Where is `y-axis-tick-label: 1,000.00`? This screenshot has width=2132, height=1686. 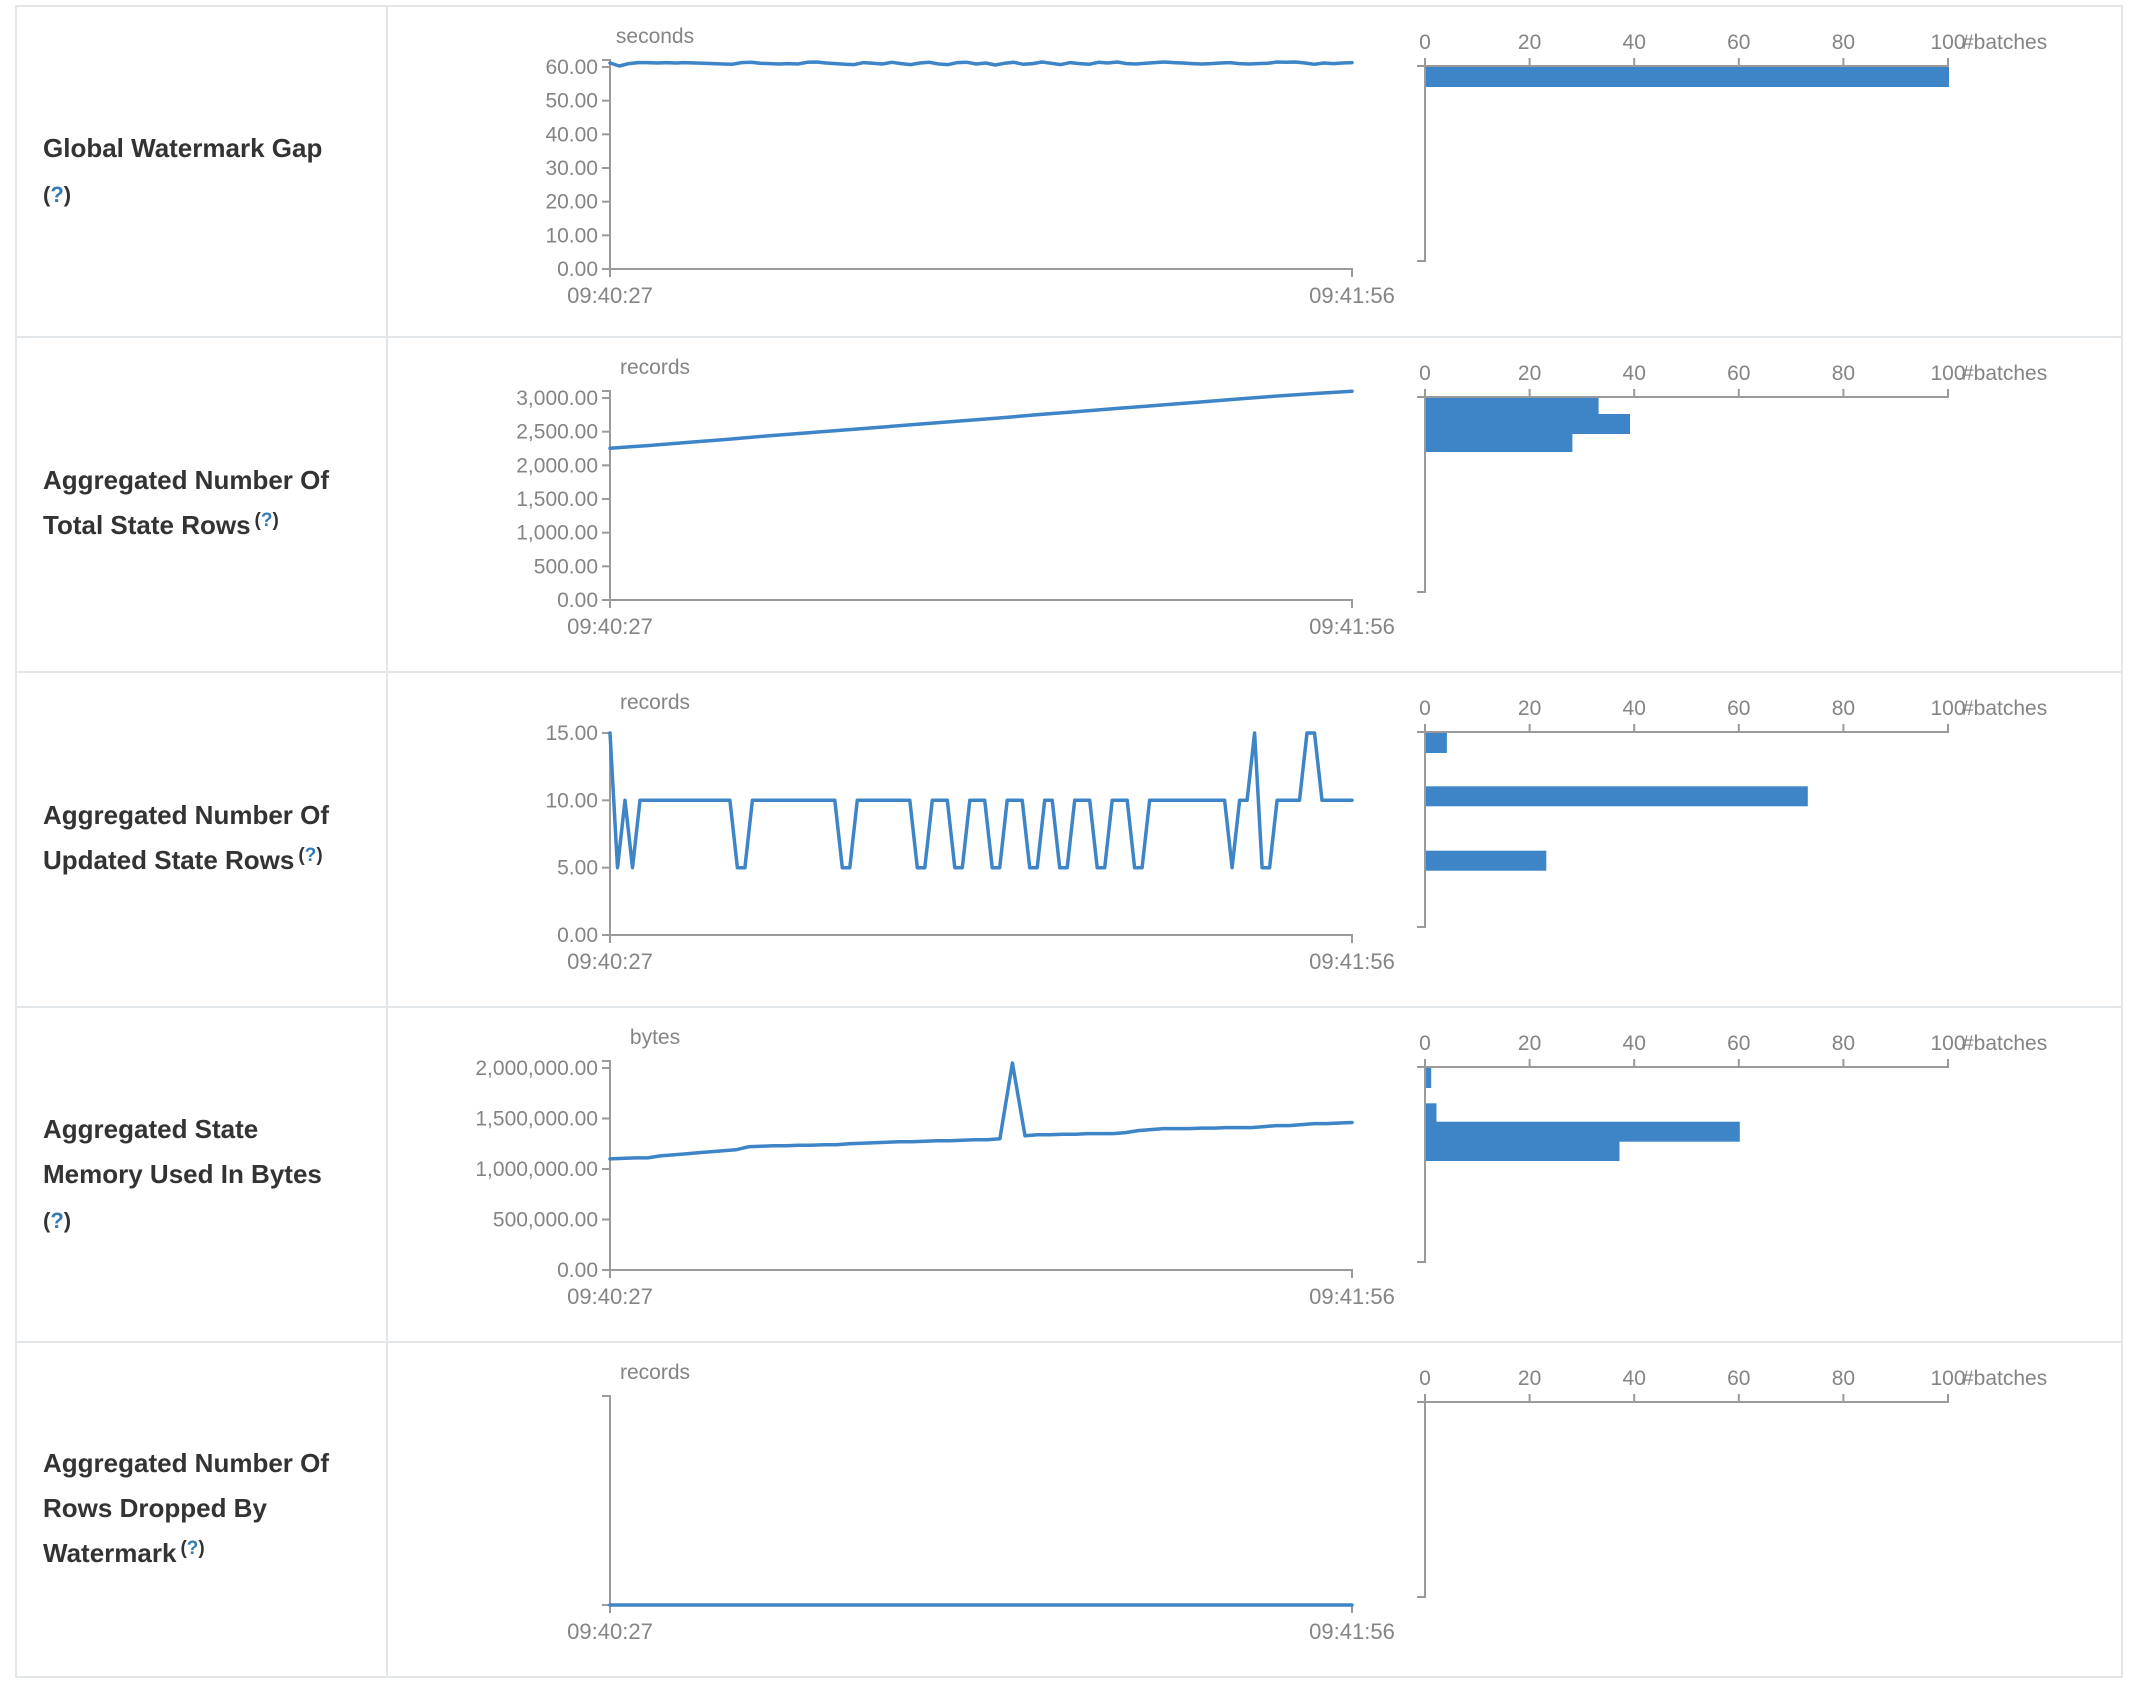
y-axis-tick-label: 1,000.00 is located at coordinates (557, 533).